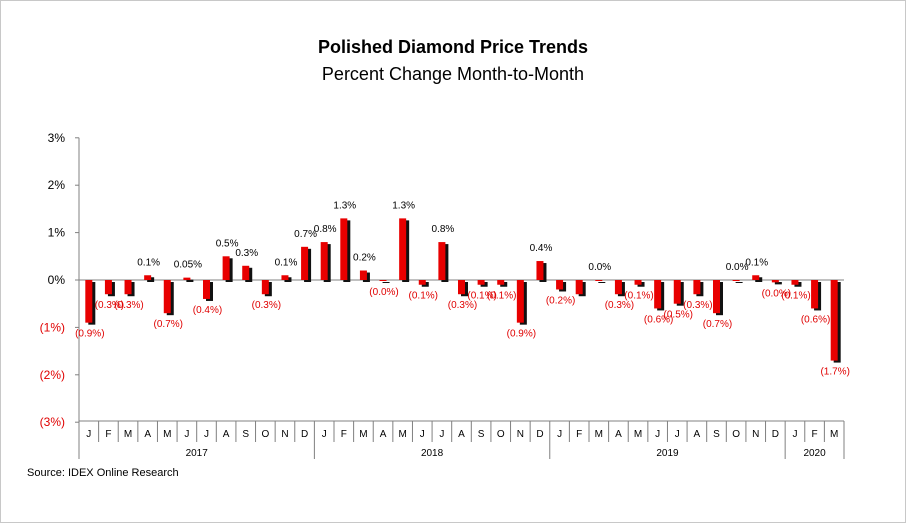  What do you see at coordinates (265, 434) in the screenshot?
I see `month-label: O` at bounding box center [265, 434].